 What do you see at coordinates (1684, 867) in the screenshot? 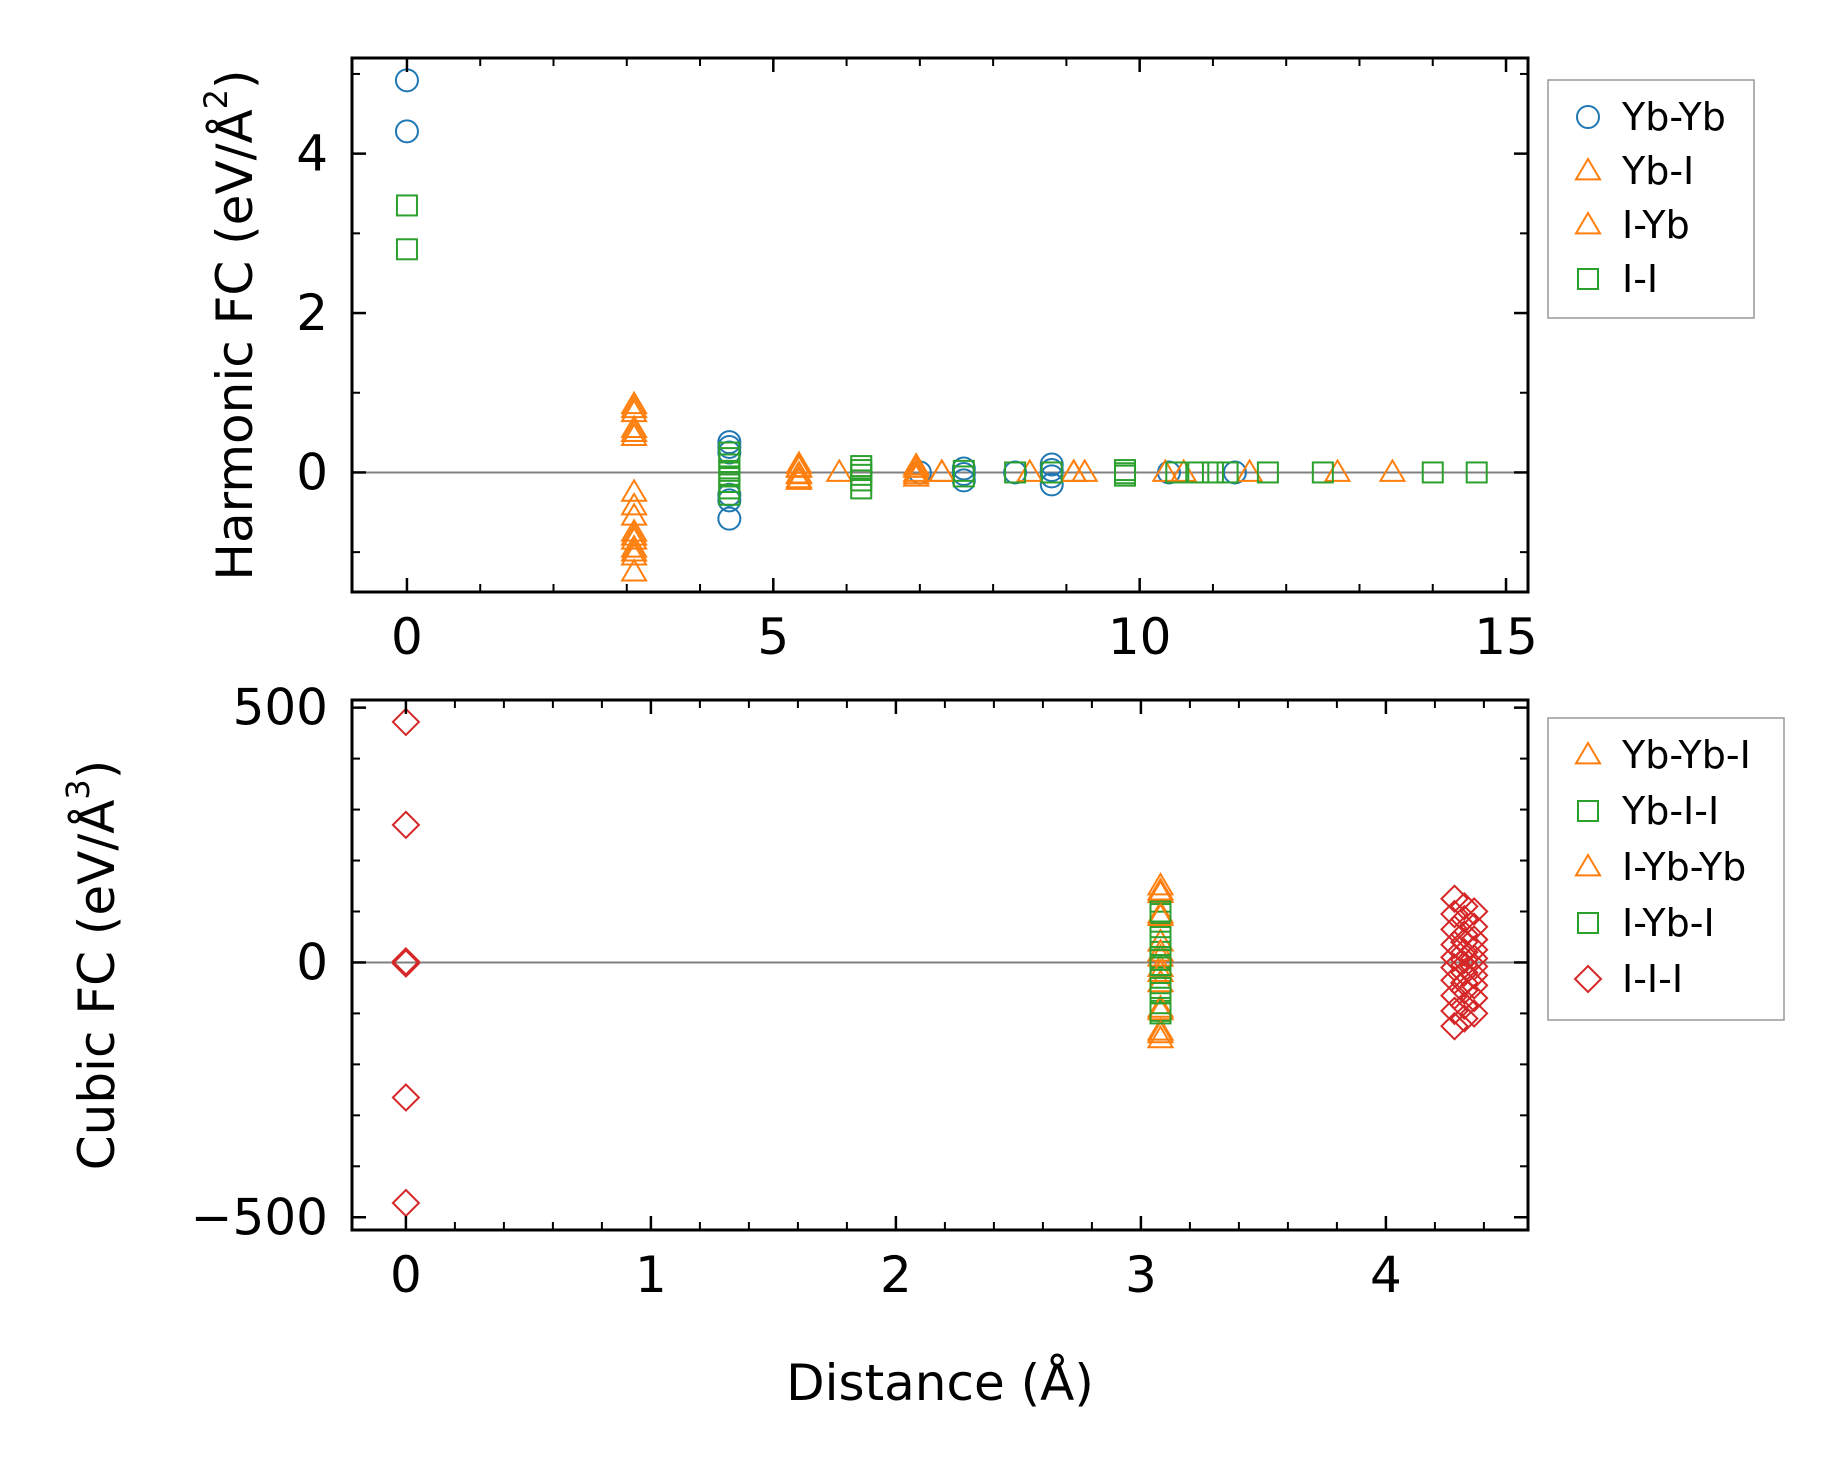
I see `legend-label-I-Yb-Yb: I-Yb-Yb` at bounding box center [1684, 867].